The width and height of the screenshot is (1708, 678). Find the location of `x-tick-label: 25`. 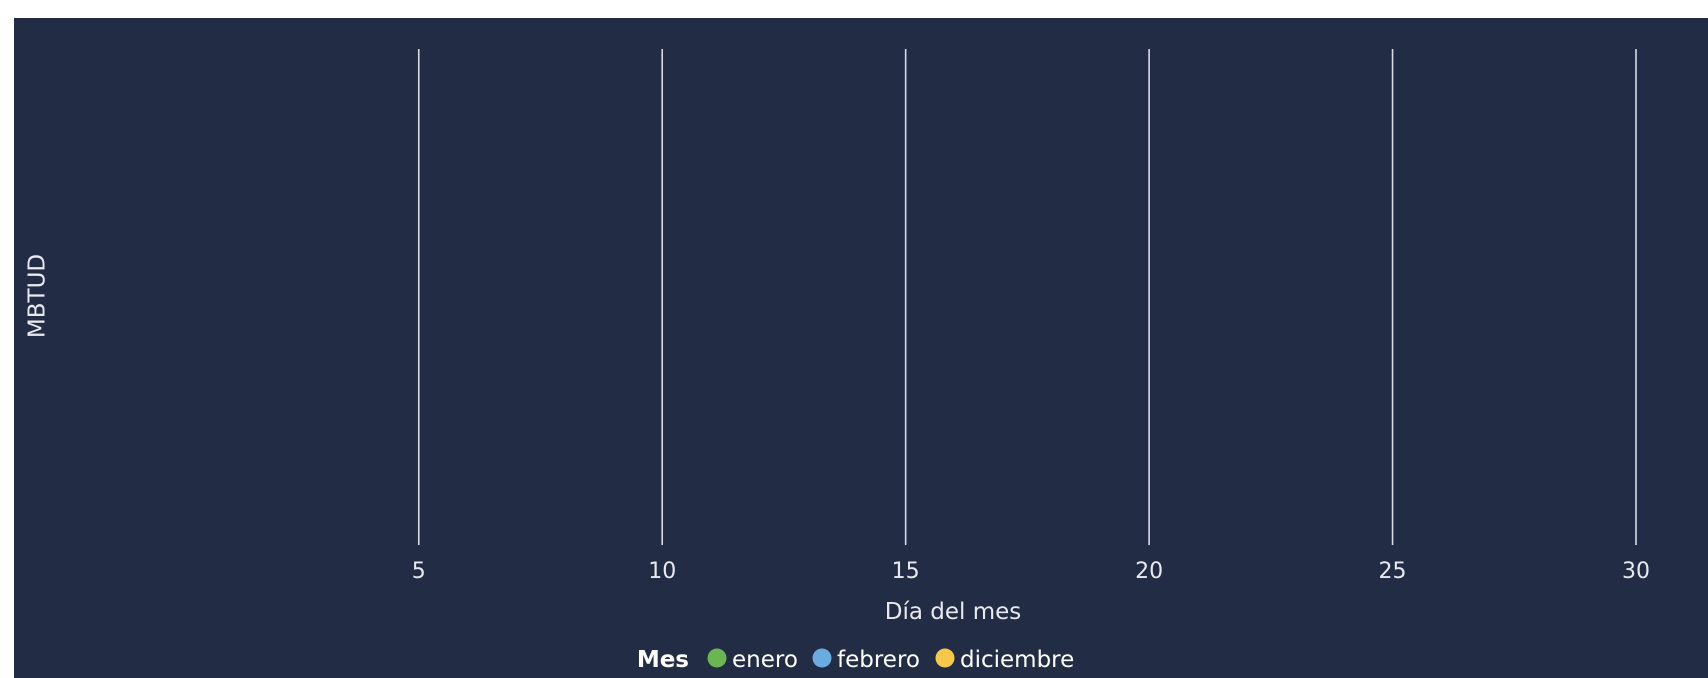

x-tick-label: 25 is located at coordinates (1393, 571).